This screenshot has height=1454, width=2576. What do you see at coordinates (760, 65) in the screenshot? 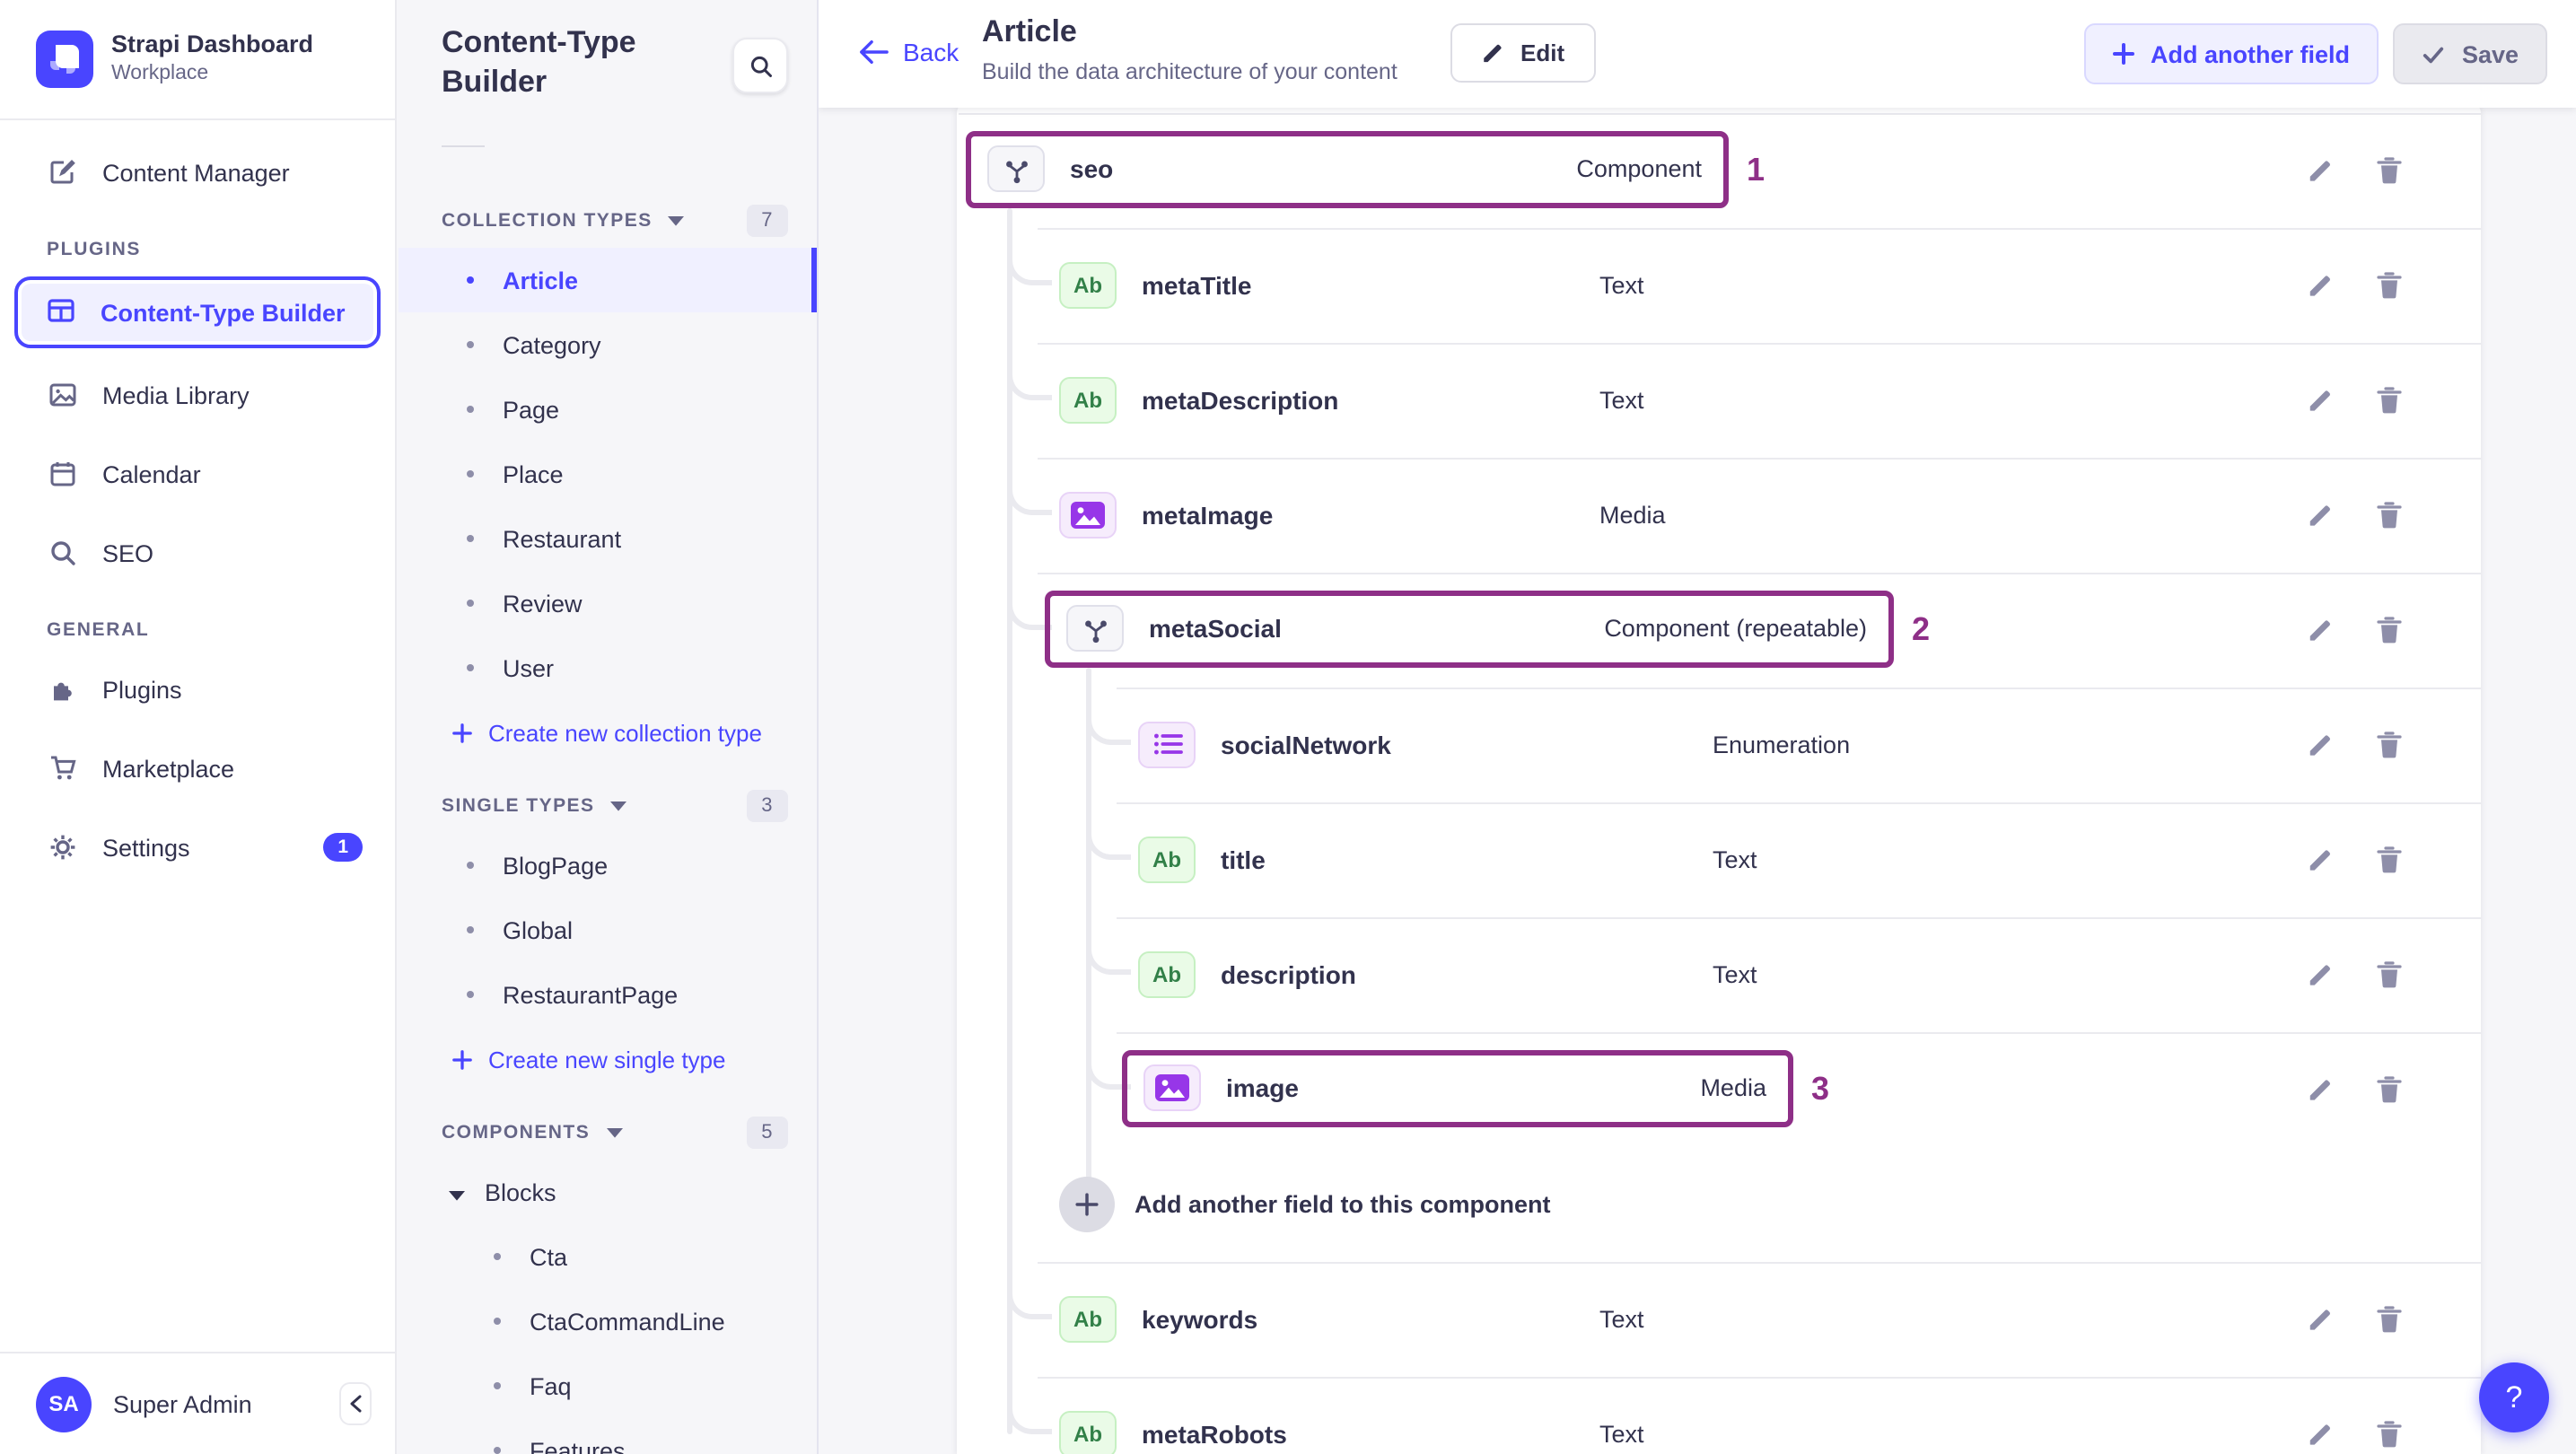
I see `search-button` at bounding box center [760, 65].